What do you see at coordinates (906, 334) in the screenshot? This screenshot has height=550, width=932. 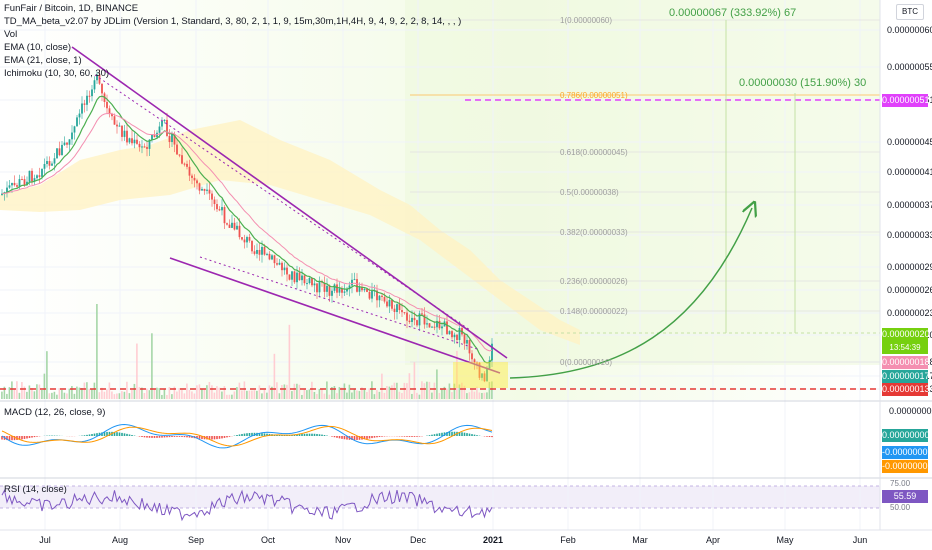 I see `current-price-tag: 0.00000020` at bounding box center [906, 334].